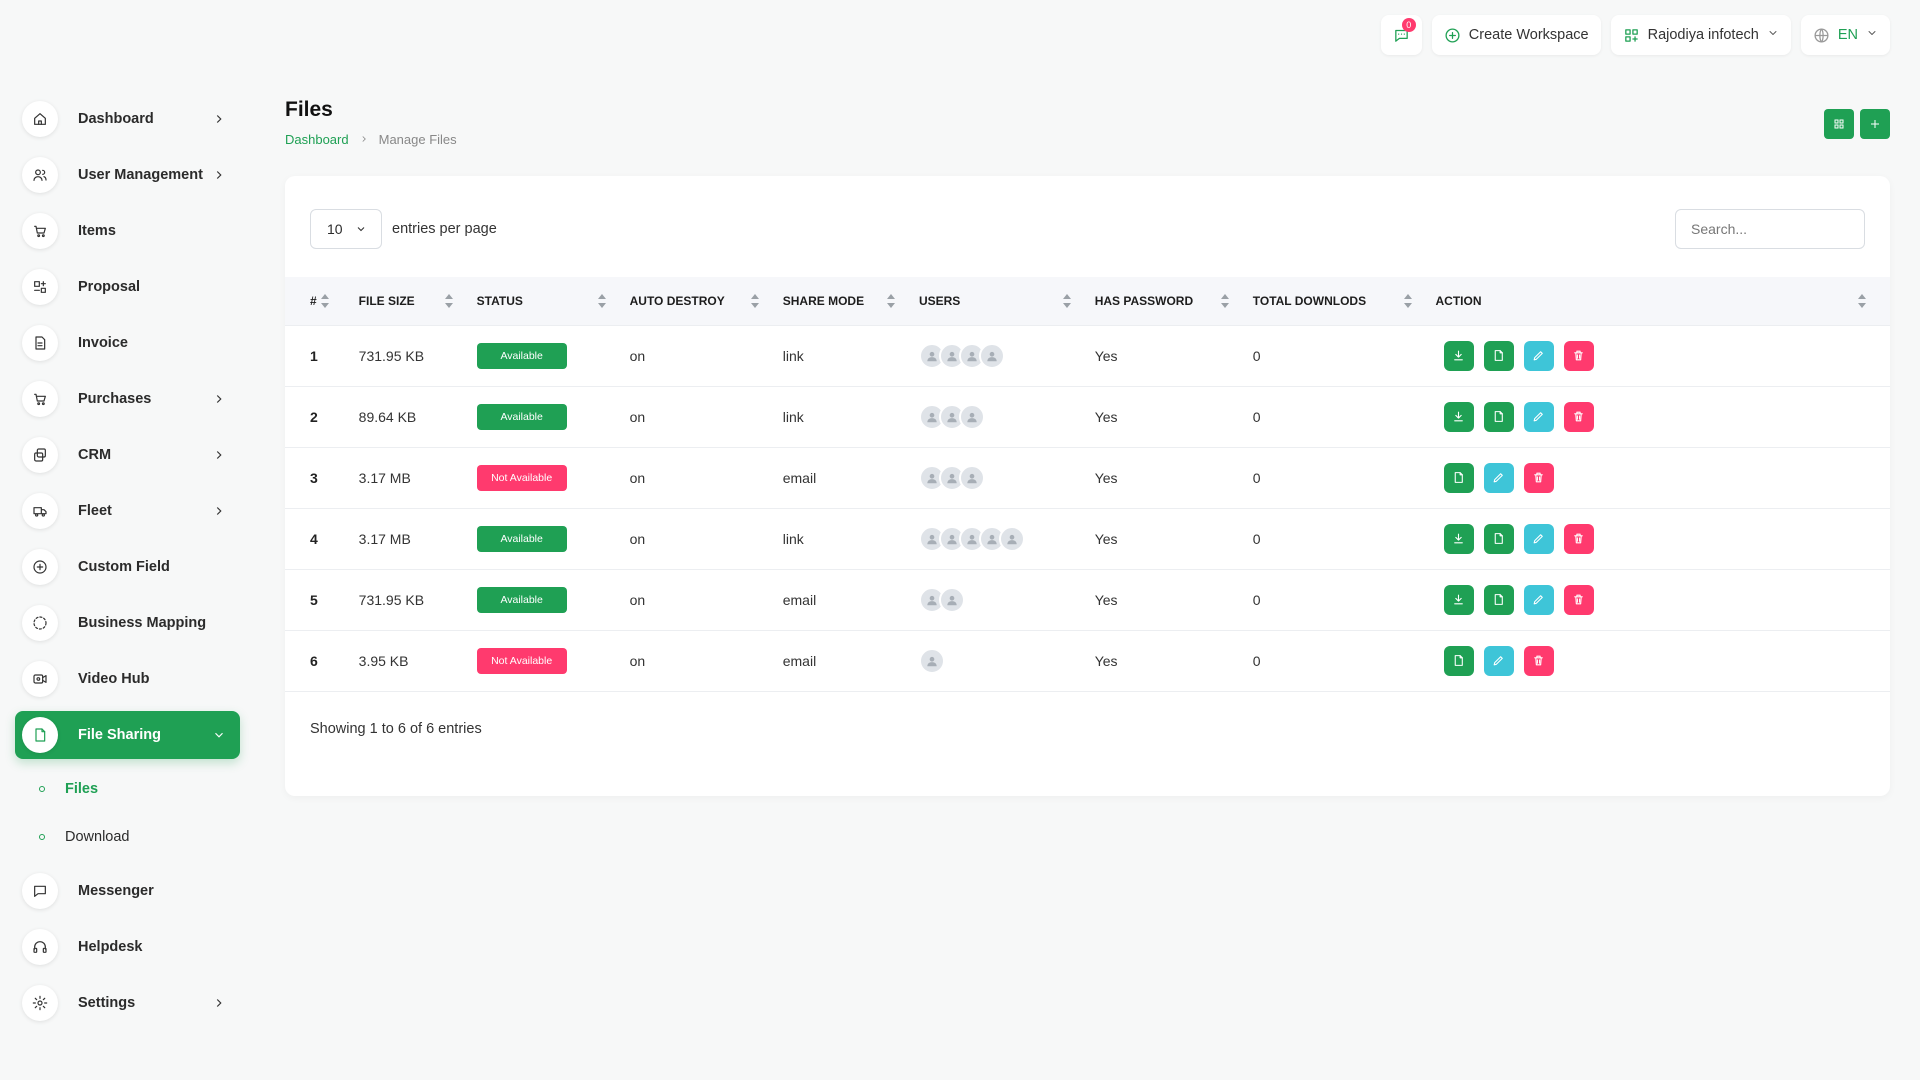  Describe the element at coordinates (553, 301) in the screenshot. I see `column-header: STATUS` at that location.